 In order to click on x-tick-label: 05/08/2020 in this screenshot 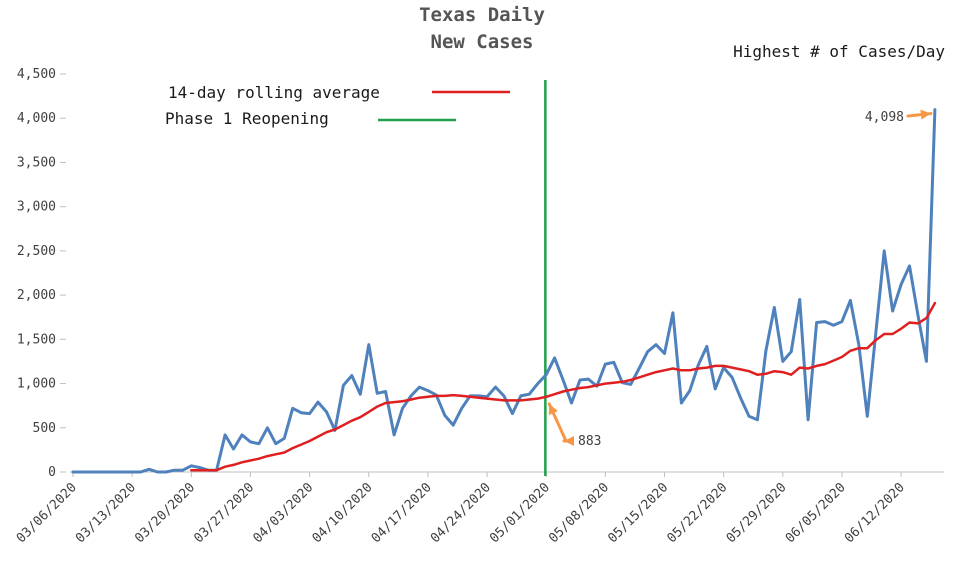, I will do `click(579, 513)`.